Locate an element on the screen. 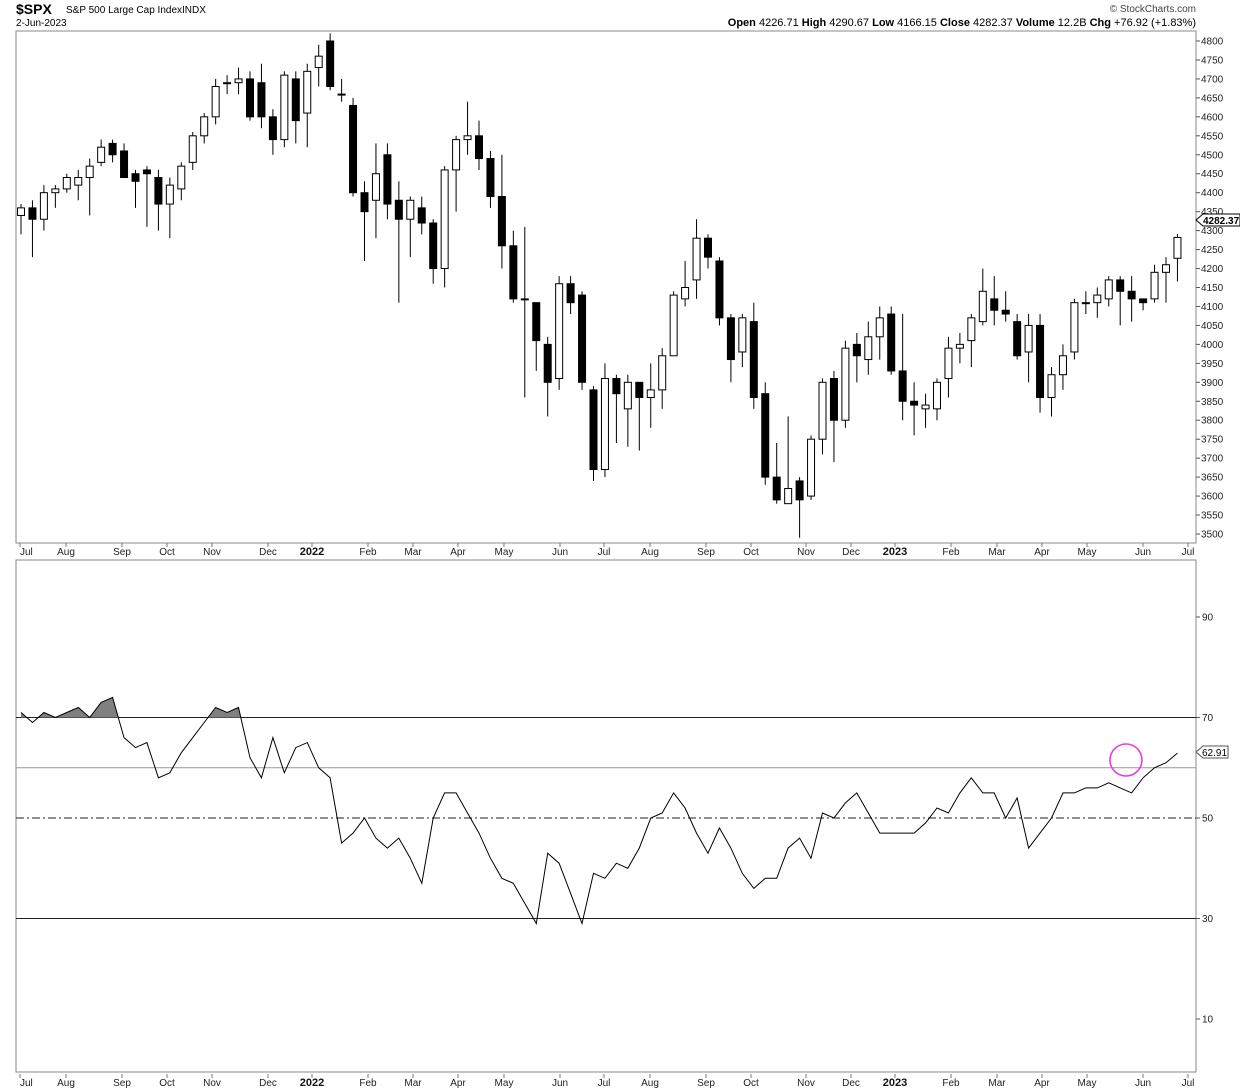 This screenshot has height=1092, width=1240. price-tick-label: 4000 is located at coordinates (1212, 345).